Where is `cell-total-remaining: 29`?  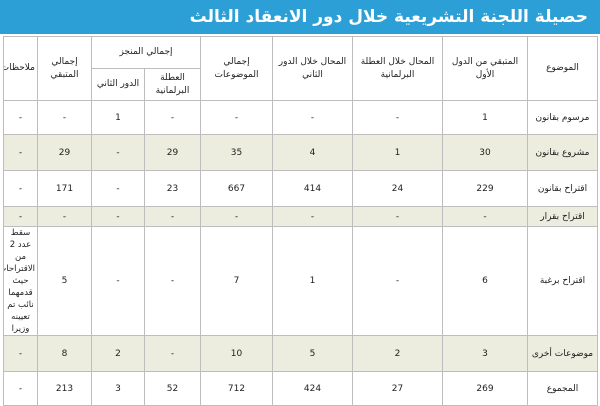
cell-total-remaining: 29 is located at coordinates (64, 152).